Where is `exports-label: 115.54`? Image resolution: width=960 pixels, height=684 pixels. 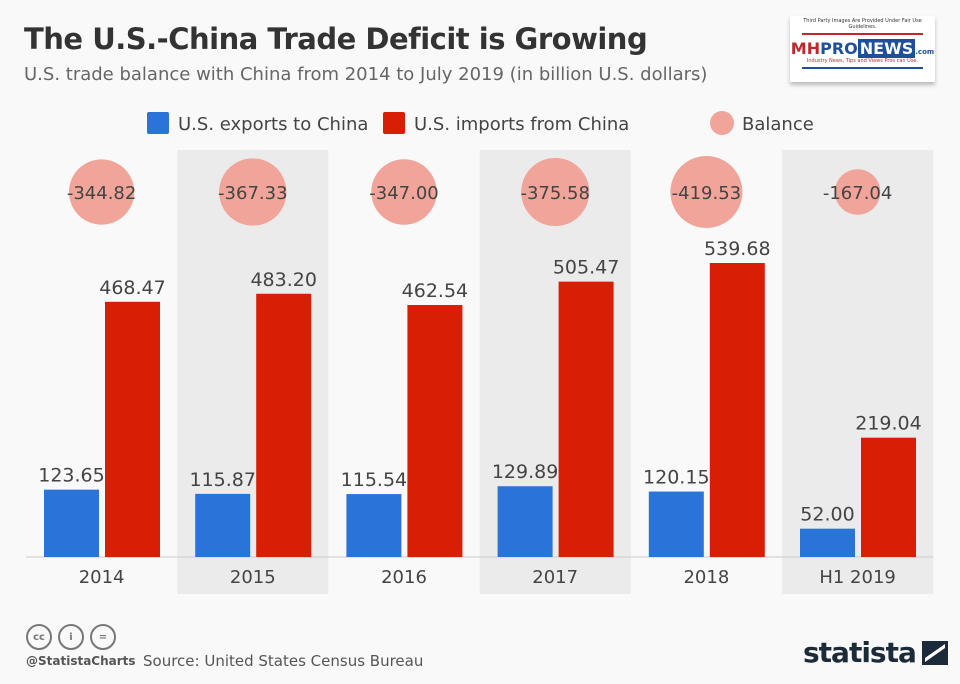
exports-label: 115.54 is located at coordinates (374, 480).